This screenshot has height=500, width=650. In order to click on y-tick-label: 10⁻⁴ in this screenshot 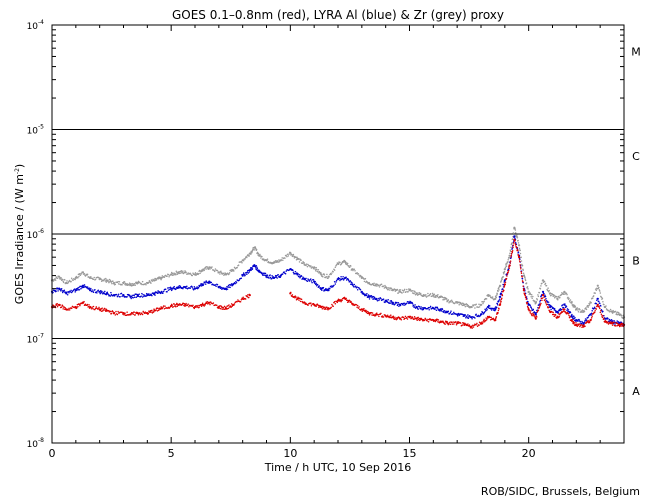, I will do `click(36, 25)`.